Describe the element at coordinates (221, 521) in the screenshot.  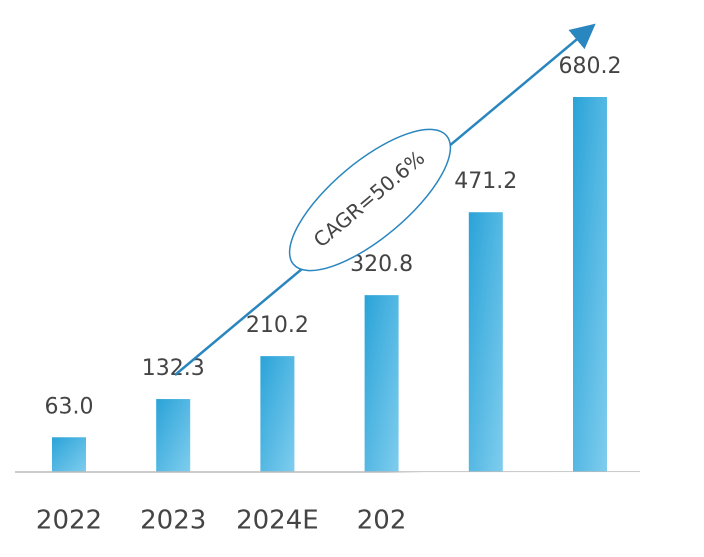
I see `x-axis: 2022 2023 2024E 202` at that location.